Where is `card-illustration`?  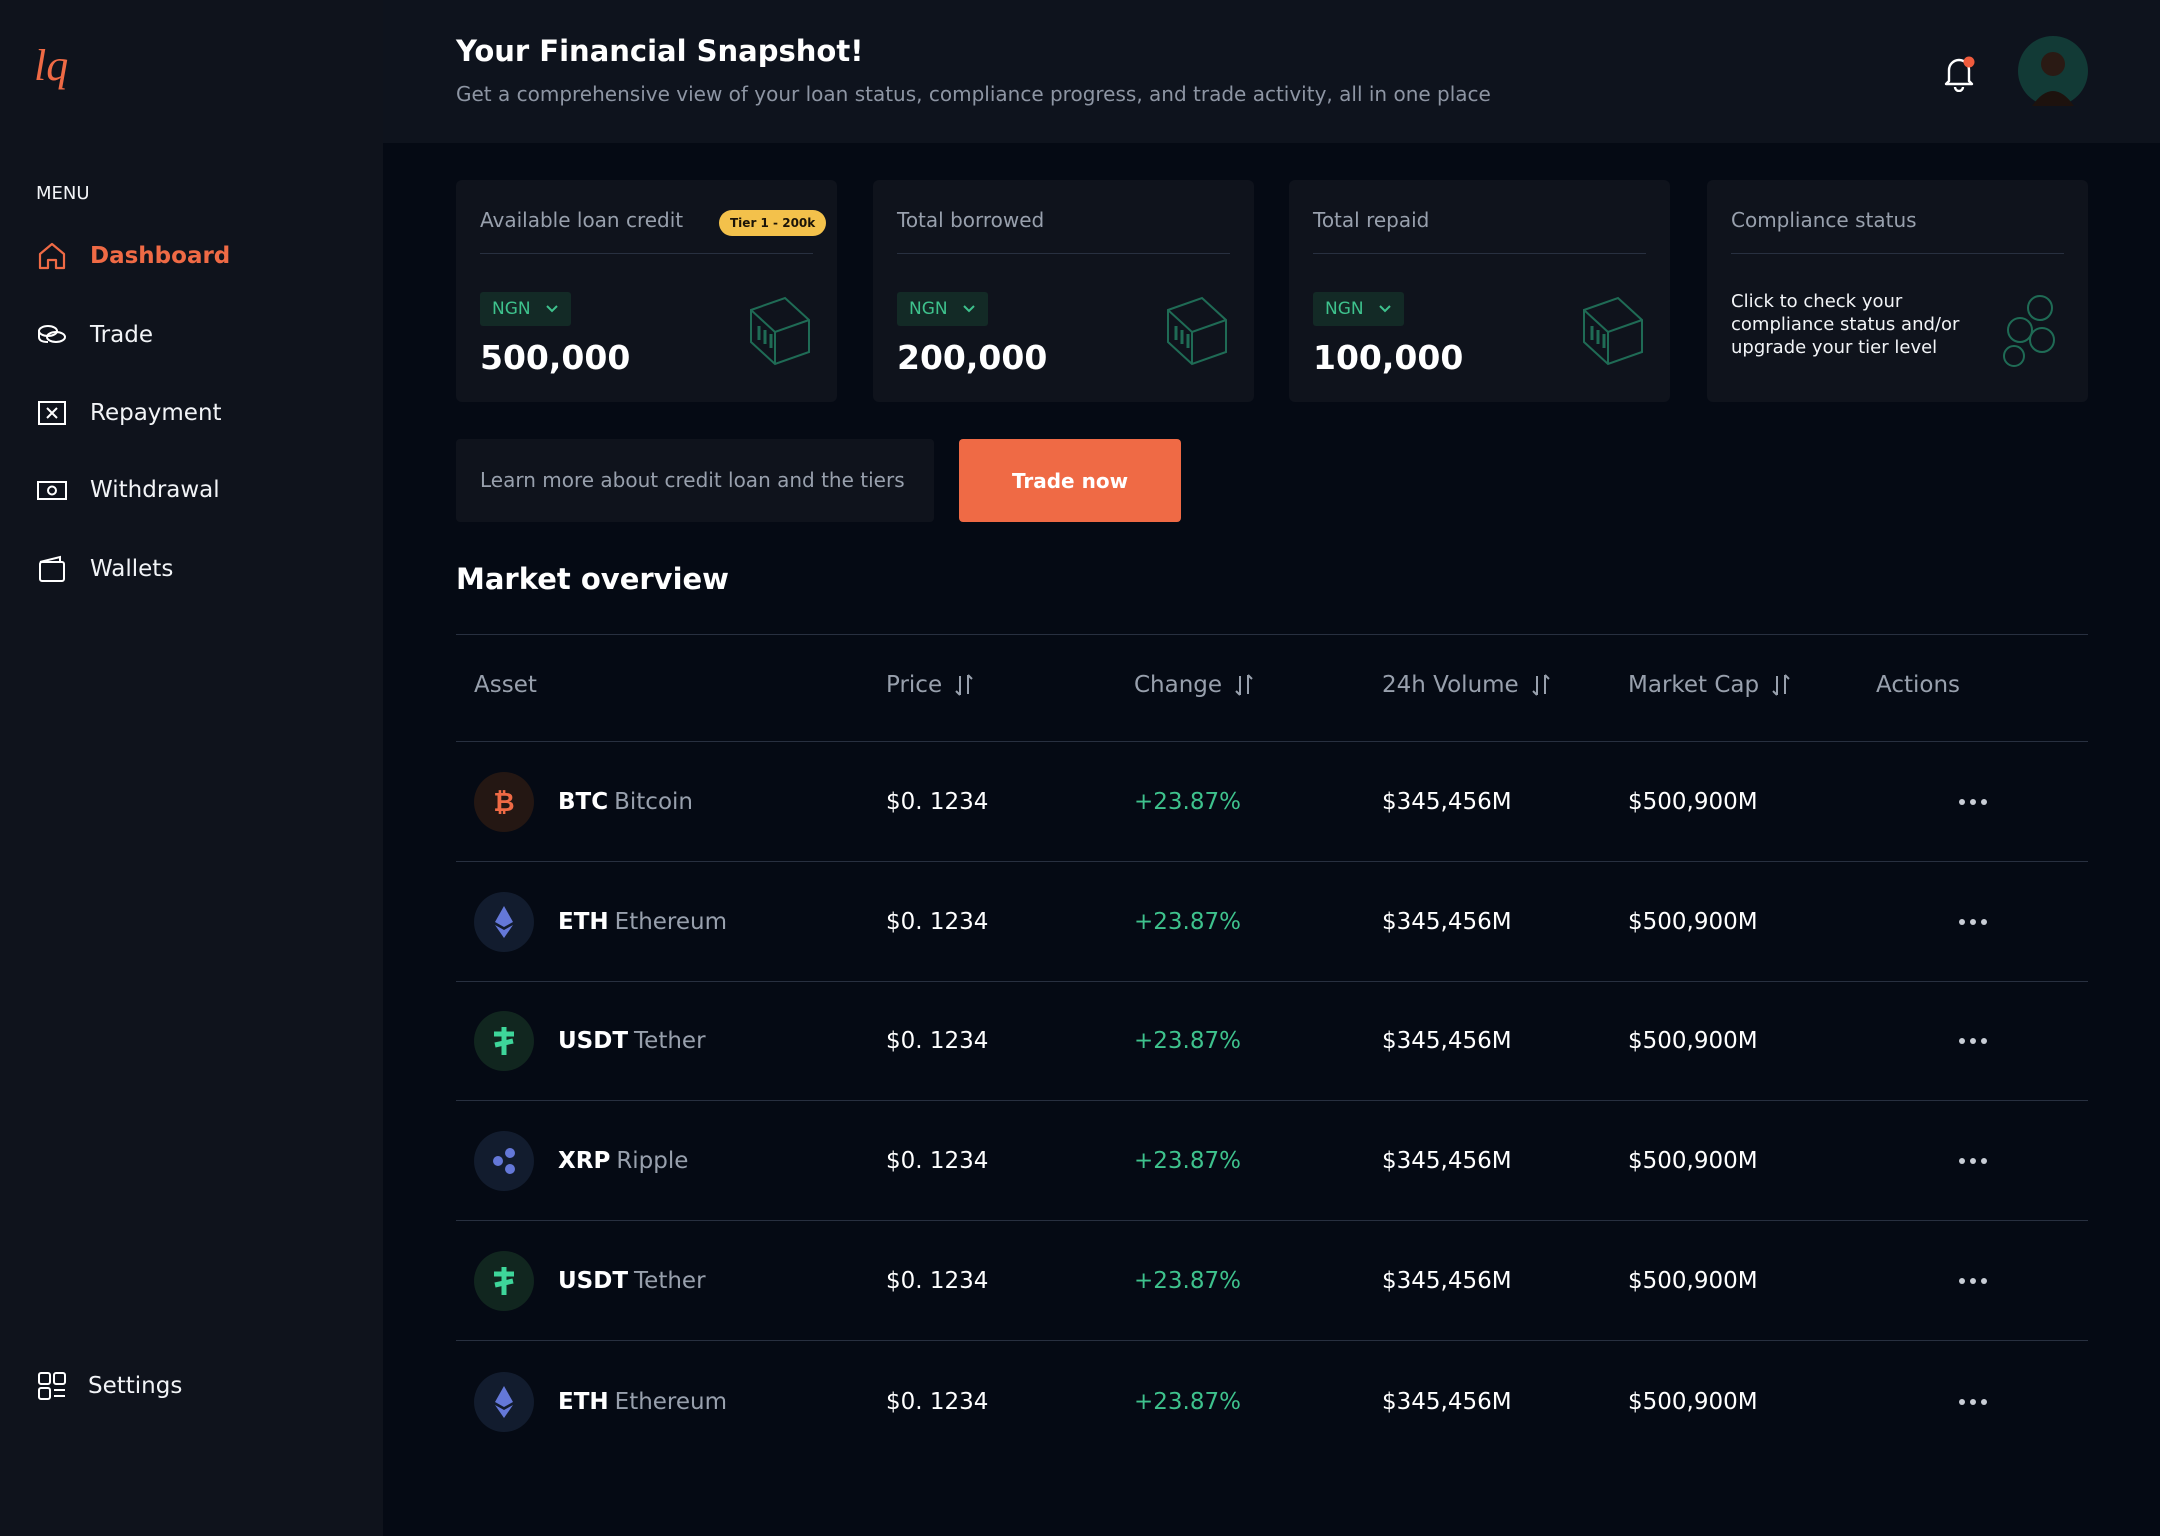
card-illustration is located at coordinates (1613, 330).